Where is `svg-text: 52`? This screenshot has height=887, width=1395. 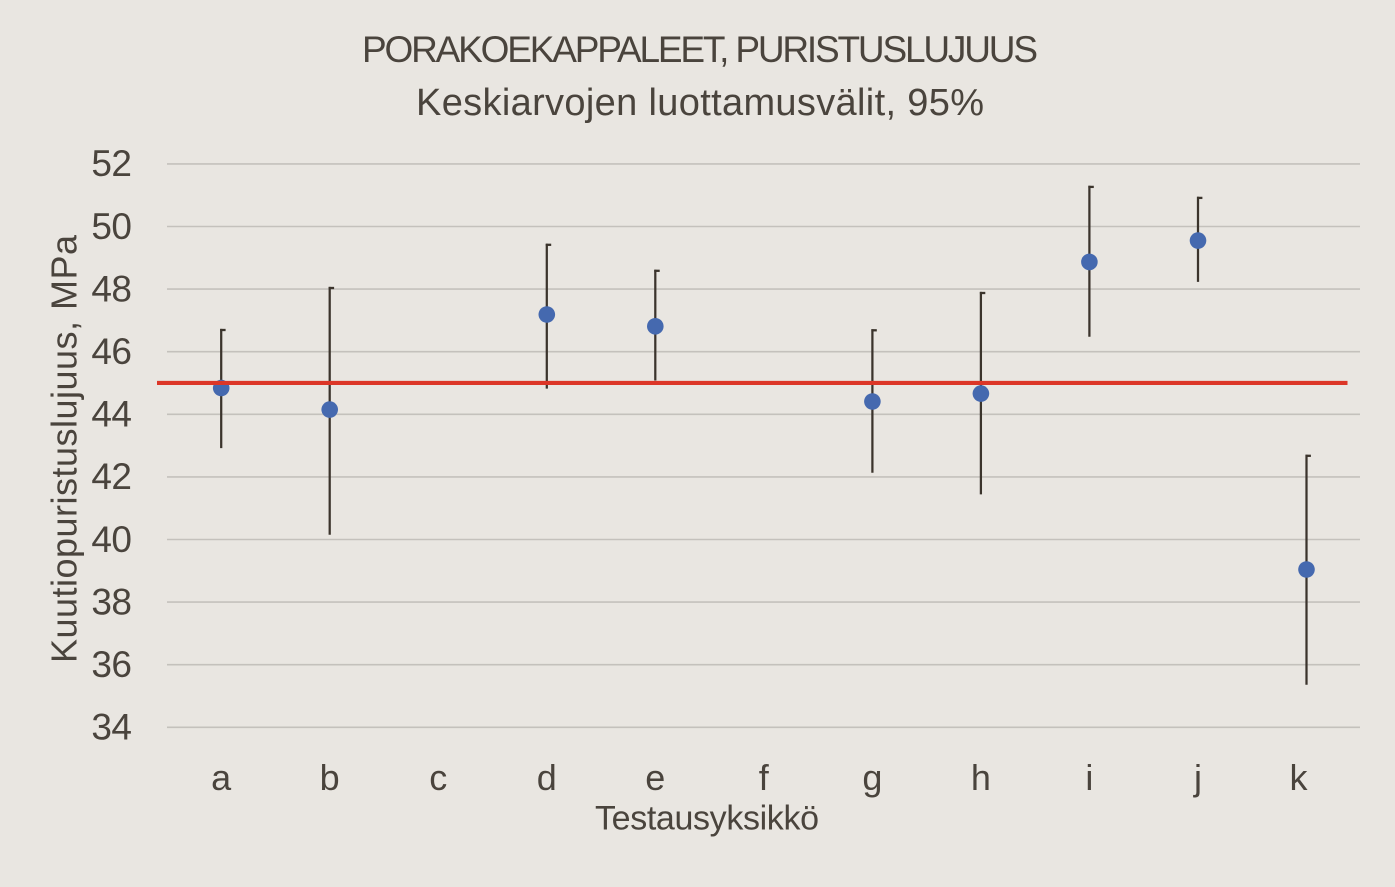
svg-text: 52 is located at coordinates (111, 163).